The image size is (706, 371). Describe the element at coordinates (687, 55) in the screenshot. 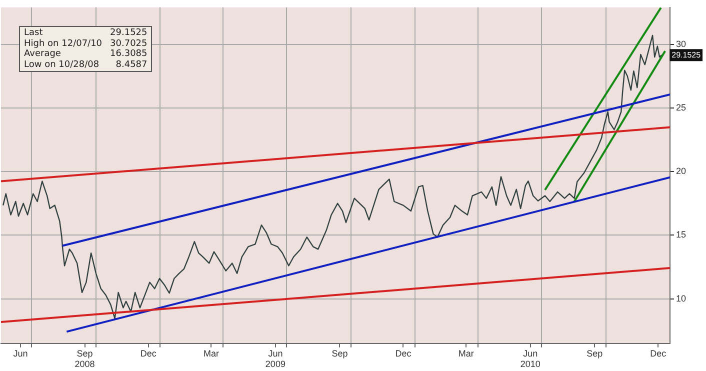

I see `annotation: 29.1525` at that location.